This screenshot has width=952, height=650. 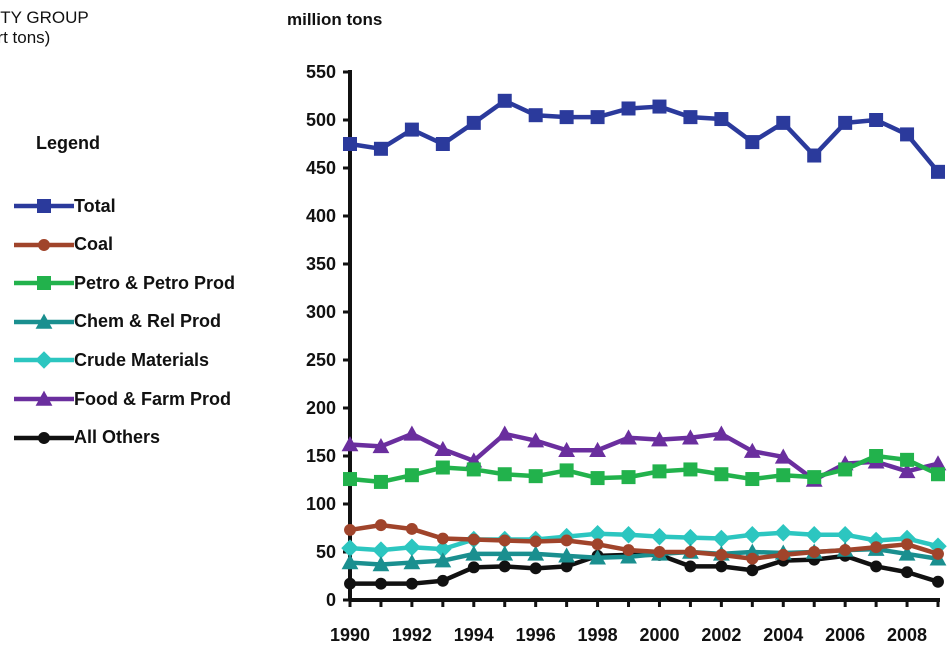 I want to click on series-crude-materials, so click(x=644, y=541).